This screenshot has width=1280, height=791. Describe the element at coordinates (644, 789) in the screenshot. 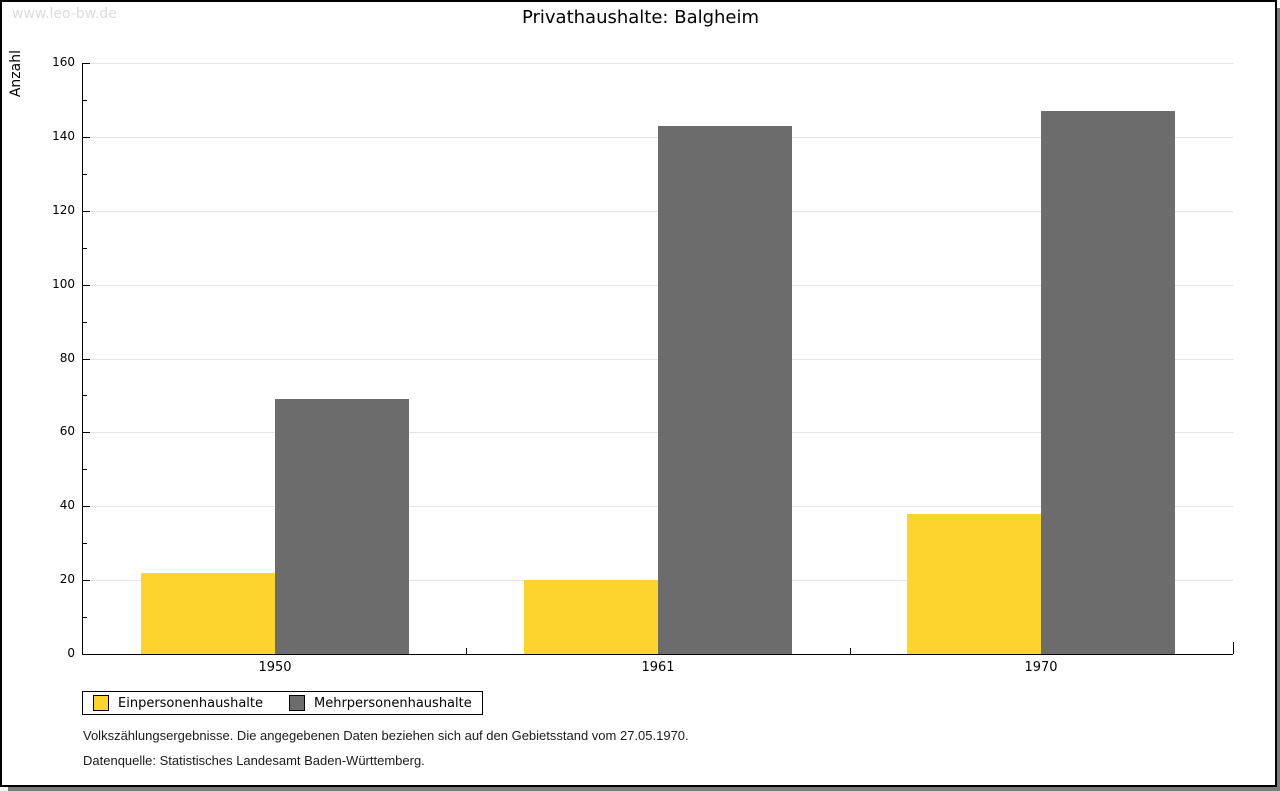

I see `window-shadow-bottom` at that location.